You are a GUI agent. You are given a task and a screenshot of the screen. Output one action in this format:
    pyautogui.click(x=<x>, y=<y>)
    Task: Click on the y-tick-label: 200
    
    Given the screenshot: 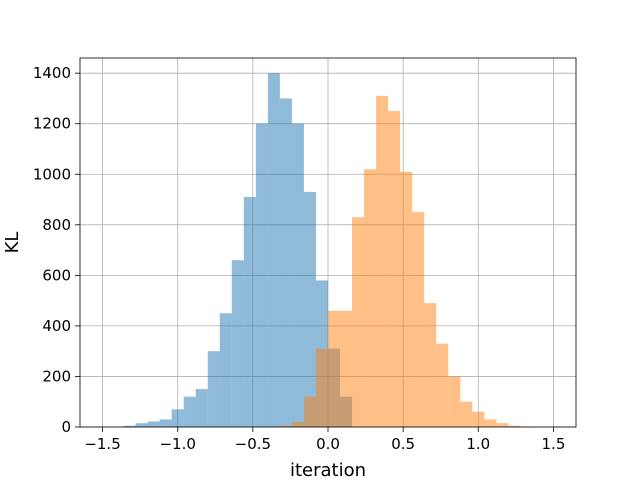 What is the action you would take?
    pyautogui.click(x=56, y=376)
    